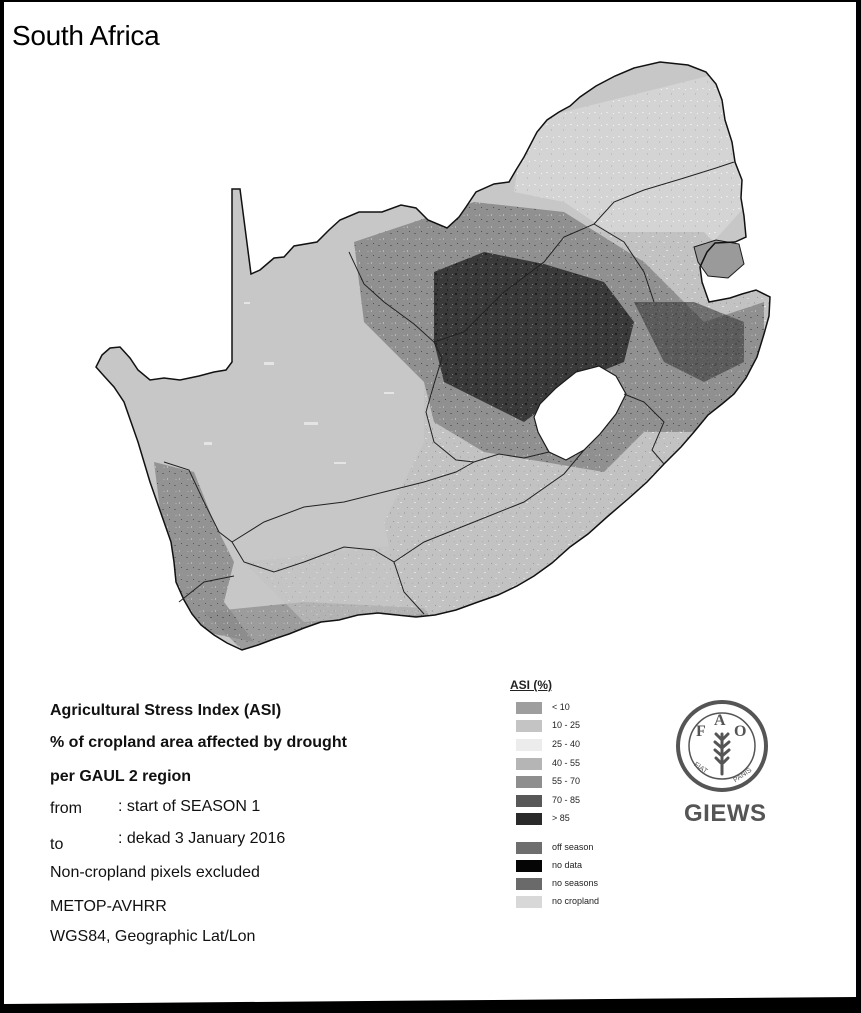  I want to click on eswatini-enclave, so click(719, 259).